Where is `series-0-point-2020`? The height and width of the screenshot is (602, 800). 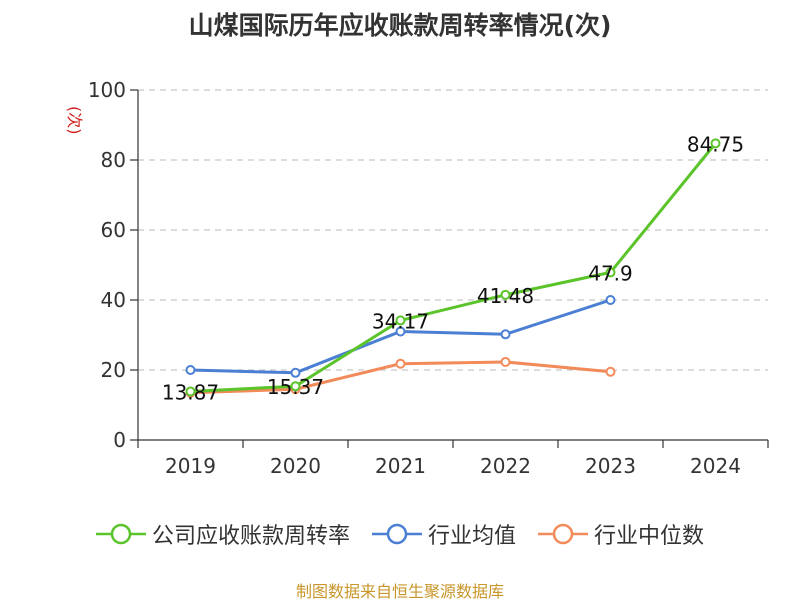 series-0-point-2020 is located at coordinates (295, 386).